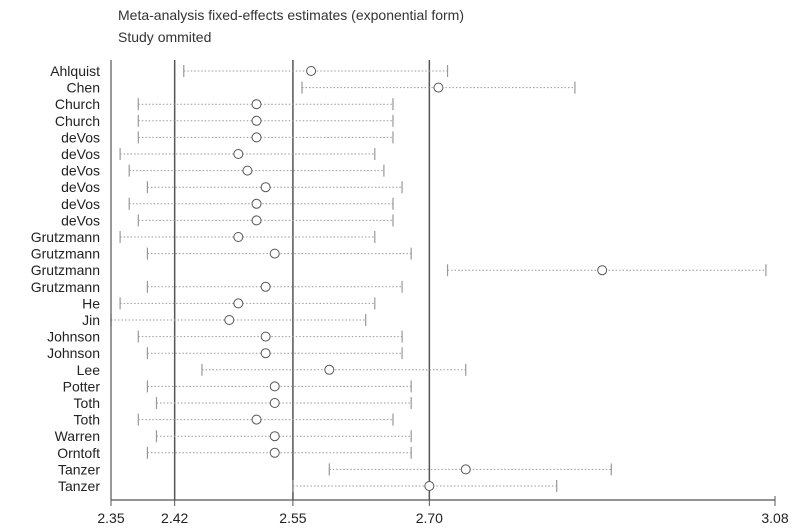  Describe the element at coordinates (774, 518) in the screenshot. I see `x-tick-label: 3.08` at that location.